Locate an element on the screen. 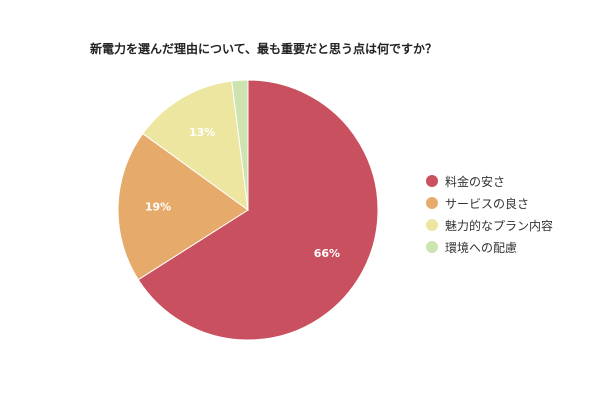  legend-label-1: サービスの良さ is located at coordinates (487, 203).